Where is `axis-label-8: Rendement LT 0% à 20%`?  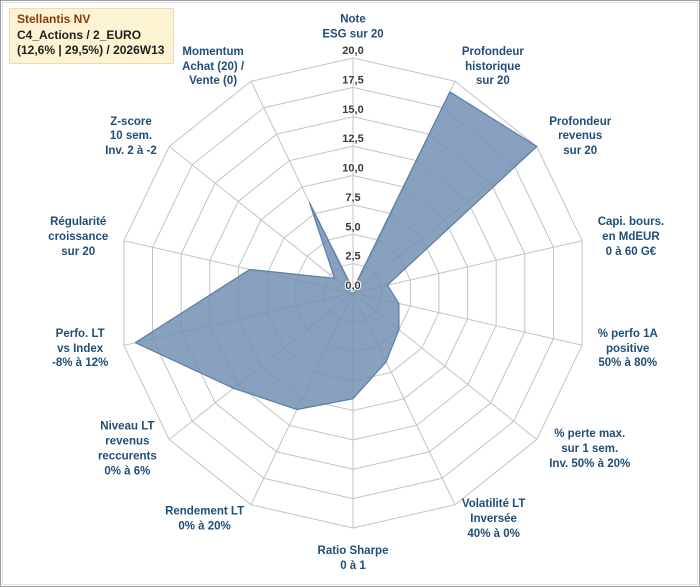
axis-label-8: Rendement LT 0% à 20% is located at coordinates (205, 519).